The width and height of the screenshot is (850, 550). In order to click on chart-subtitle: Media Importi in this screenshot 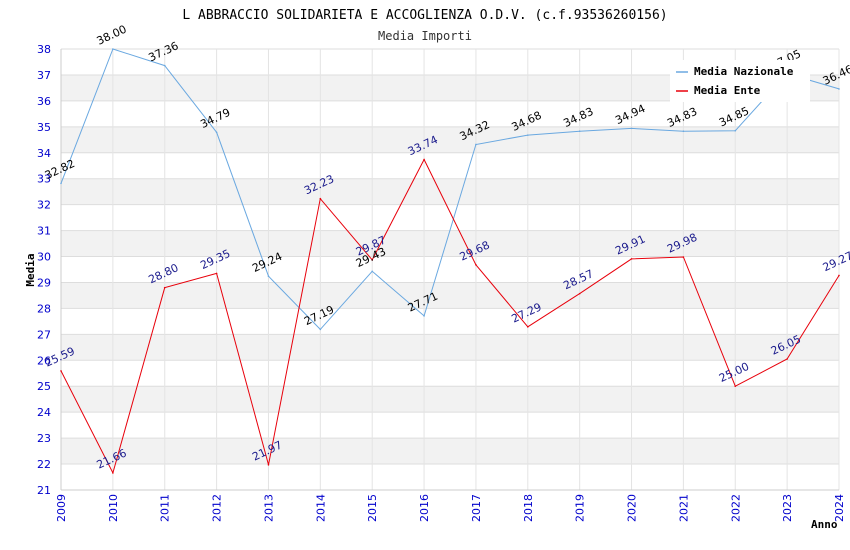, I will do `click(425, 36)`.